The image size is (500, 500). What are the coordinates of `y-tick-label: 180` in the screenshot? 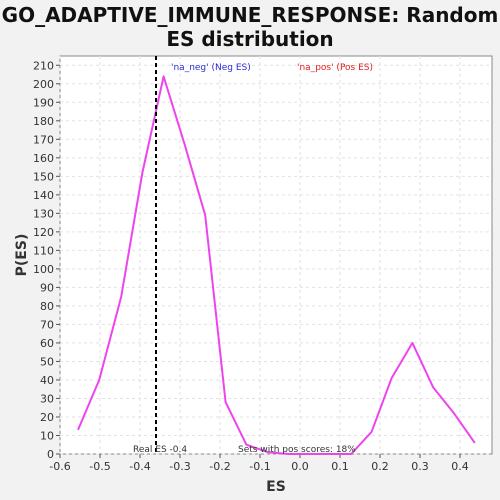 It's located at (43, 121).